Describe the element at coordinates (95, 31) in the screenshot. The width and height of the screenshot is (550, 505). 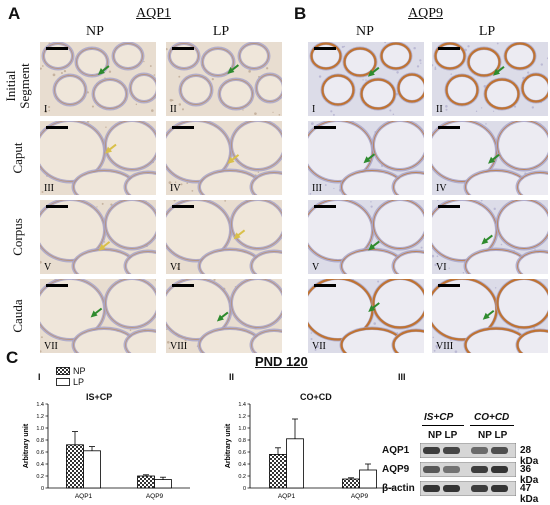
I see `panel-a-col-np: NP` at that location.